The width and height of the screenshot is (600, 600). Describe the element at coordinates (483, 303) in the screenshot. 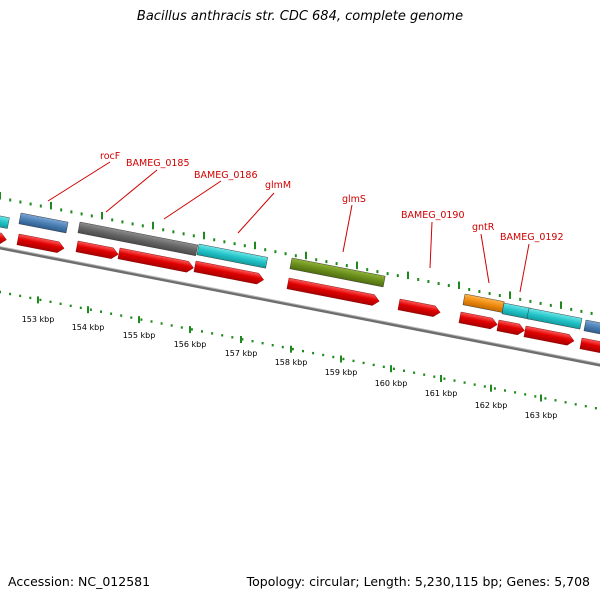

I see `feature-block-orange` at that location.